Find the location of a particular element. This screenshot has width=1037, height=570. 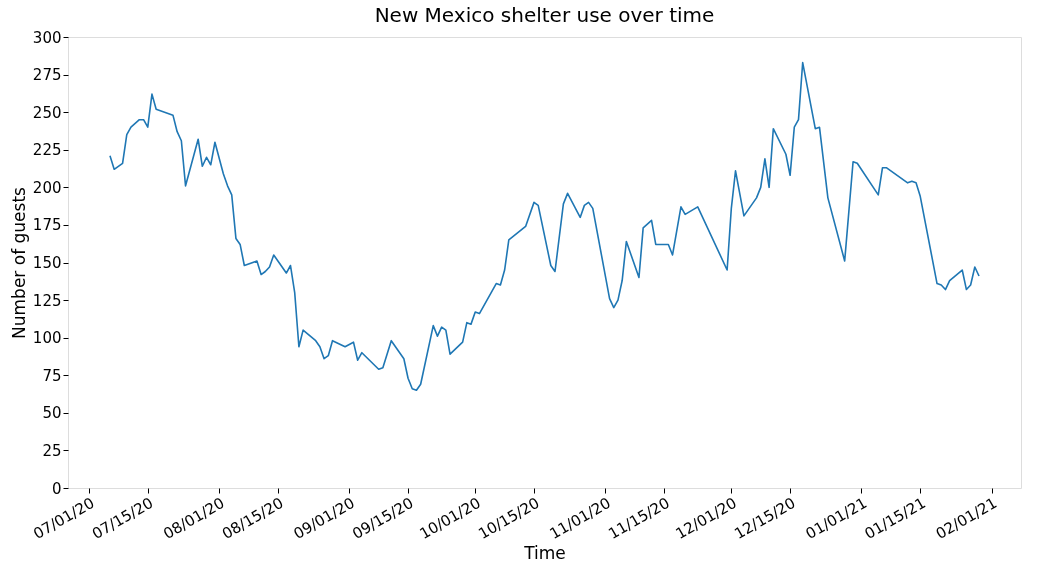

y-axis-title: Number of guests is located at coordinates (18, 262).